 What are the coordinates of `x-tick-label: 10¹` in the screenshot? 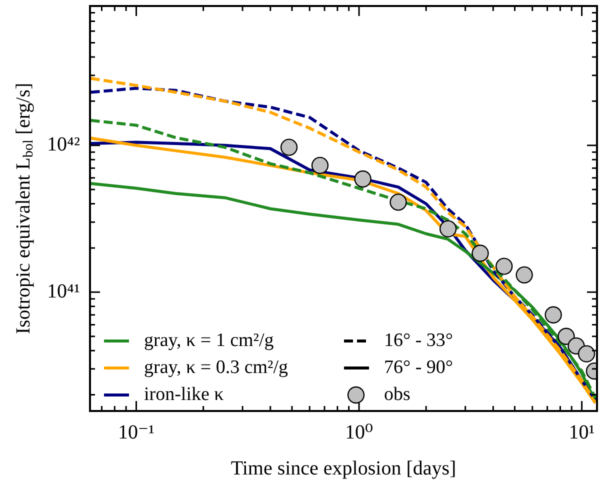 It's located at (581, 432).